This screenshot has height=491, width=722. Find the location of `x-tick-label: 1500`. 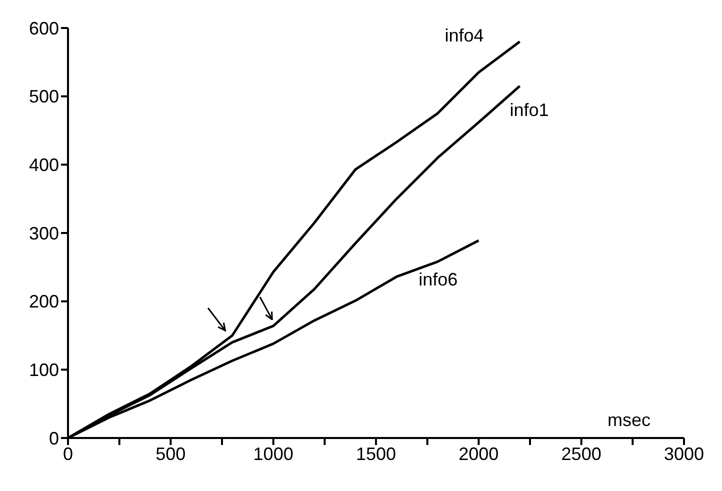

x-tick-label: 1500 is located at coordinates (376, 454).